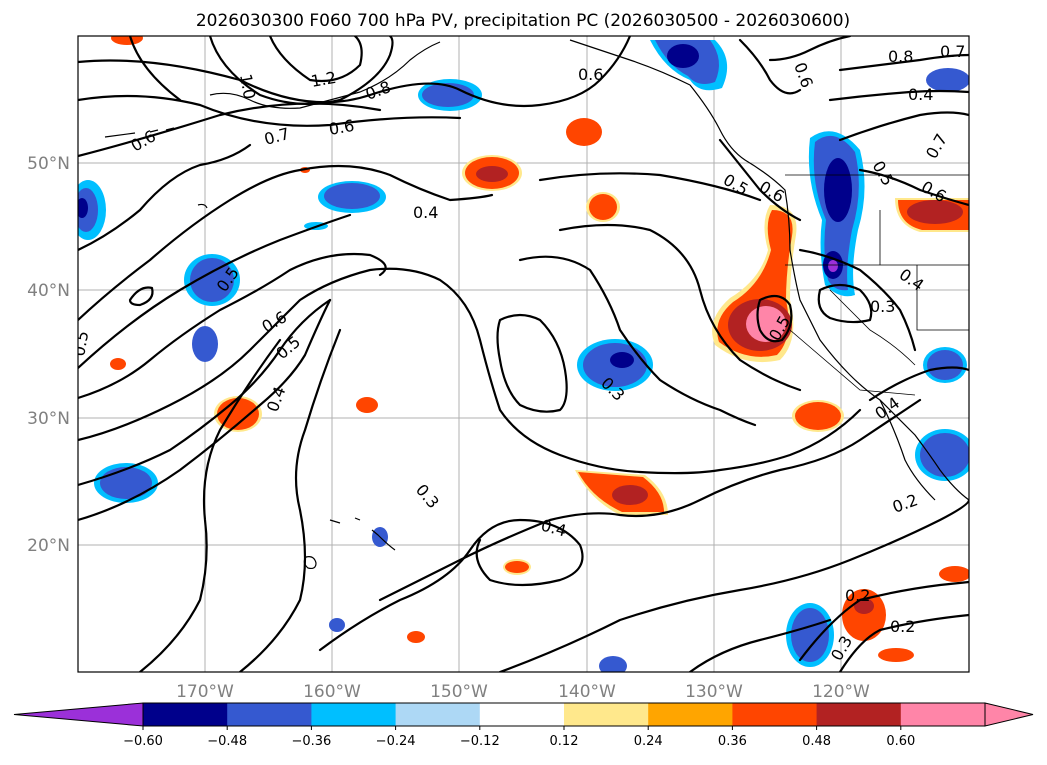  What do you see at coordinates (48, 546) in the screenshot?
I see `lat-label-20n: 20°N` at bounding box center [48, 546].